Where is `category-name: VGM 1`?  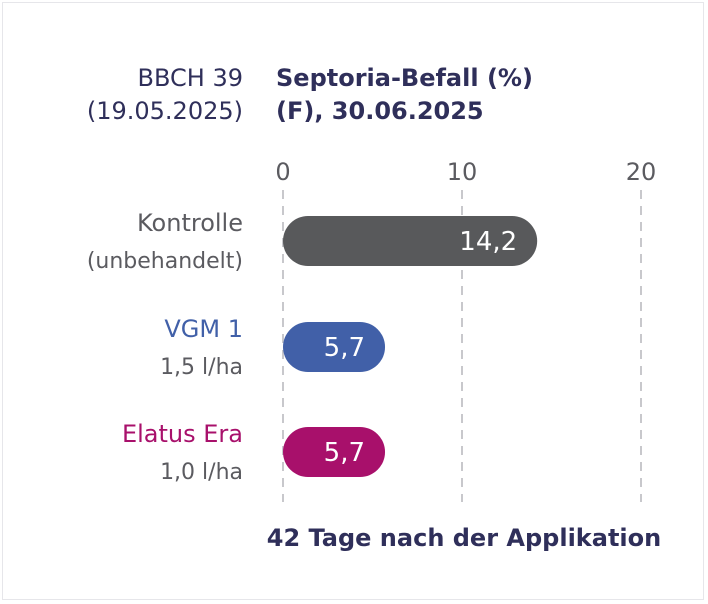
category-name: VGM 1 is located at coordinates (203, 329).